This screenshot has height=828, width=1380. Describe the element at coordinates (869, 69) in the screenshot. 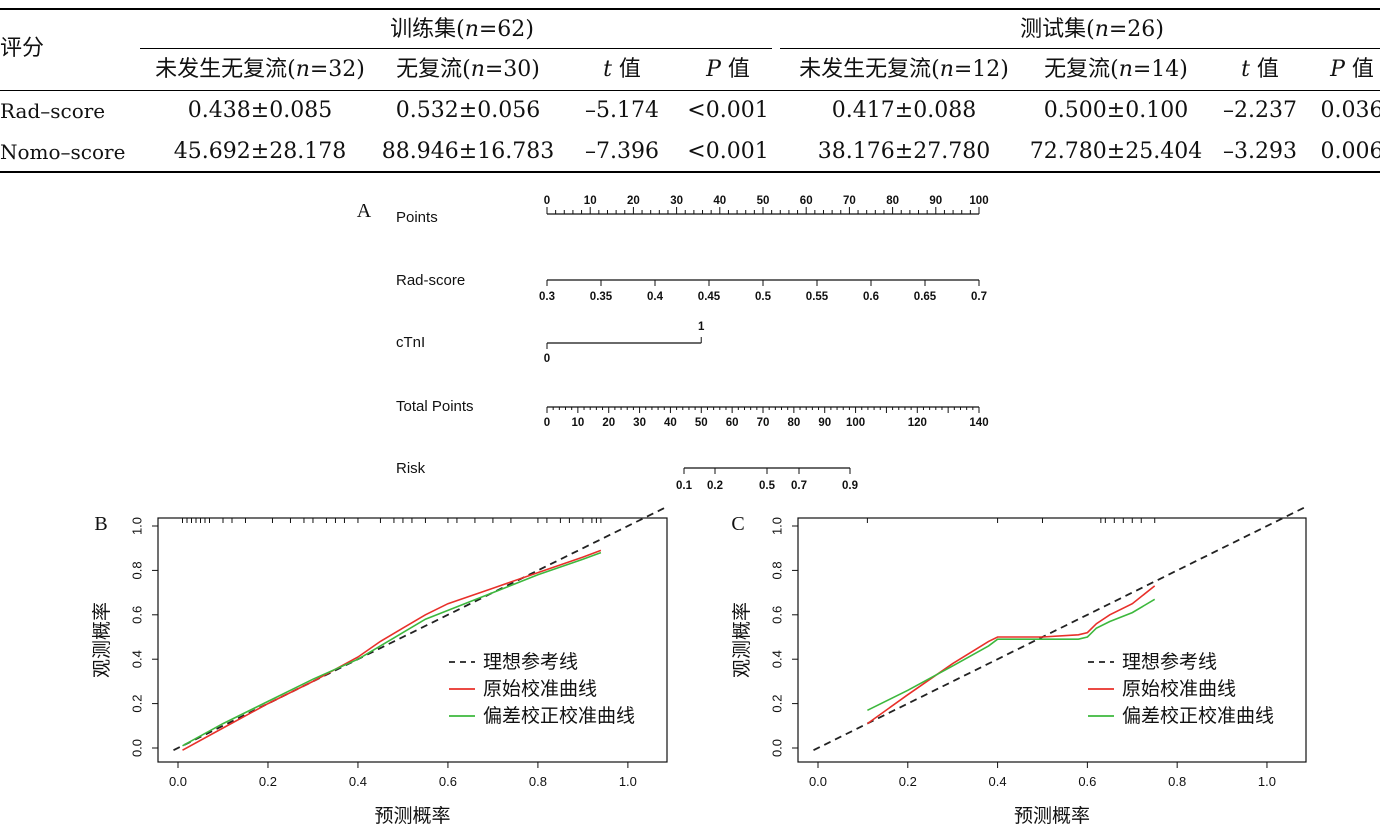

I see `subheader-prefix: 未发生无复流(` at that location.